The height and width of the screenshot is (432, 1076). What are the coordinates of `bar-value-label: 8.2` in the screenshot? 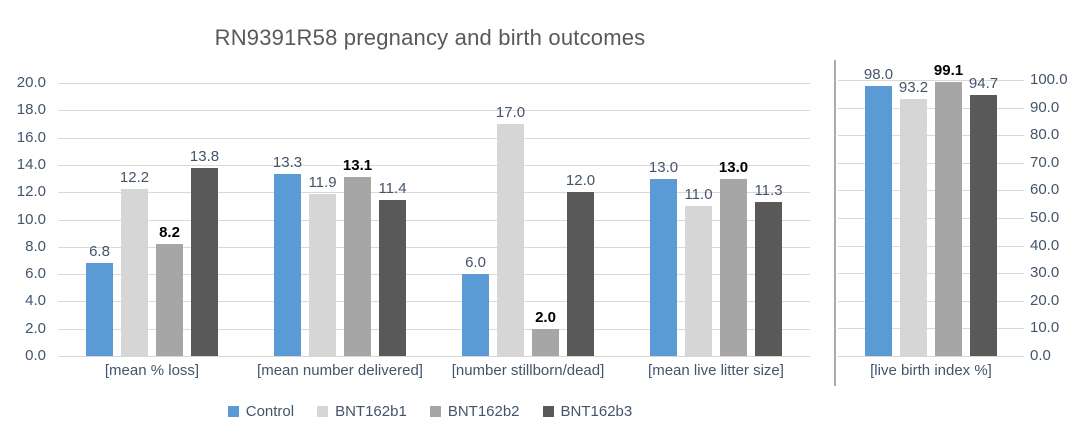 It's located at (169, 232).